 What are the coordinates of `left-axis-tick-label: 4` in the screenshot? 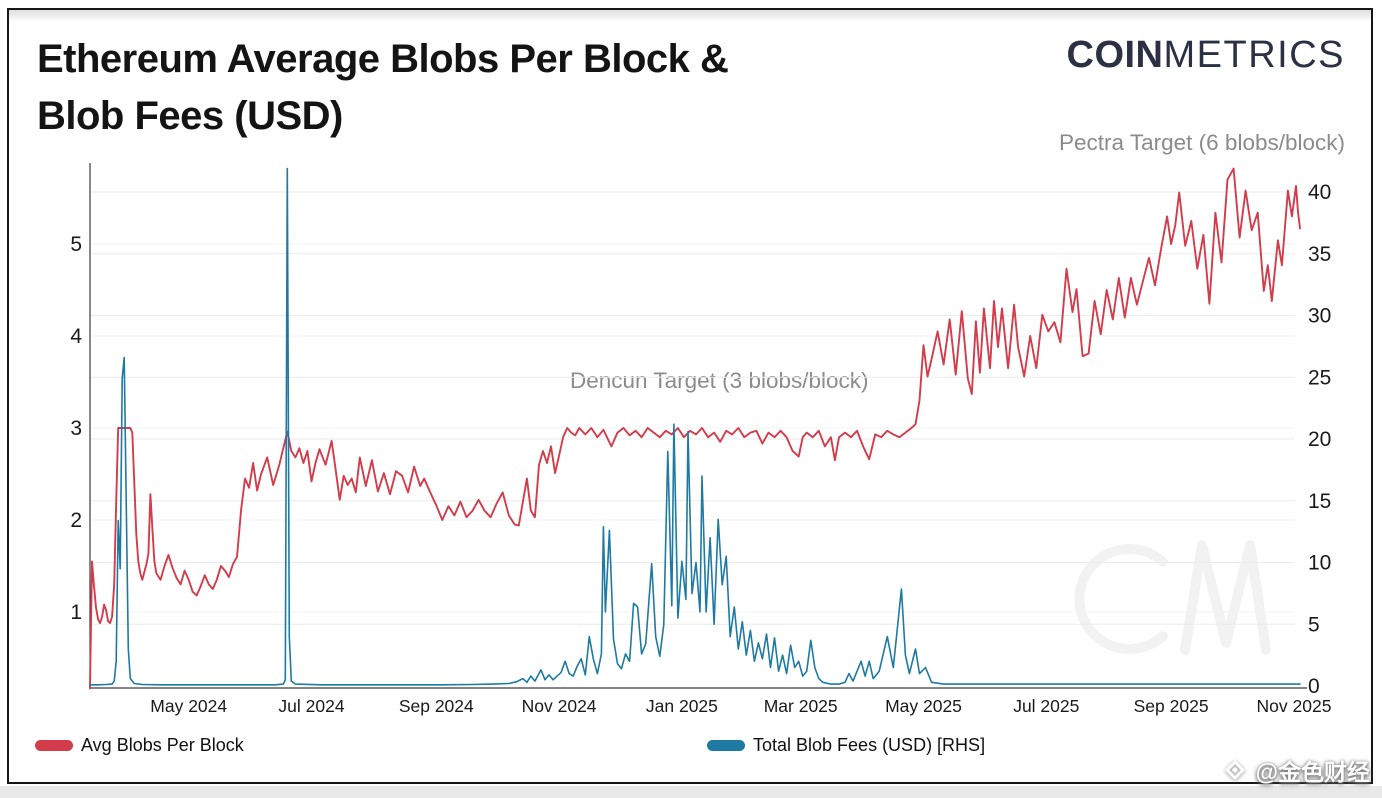 It's located at (76, 336).